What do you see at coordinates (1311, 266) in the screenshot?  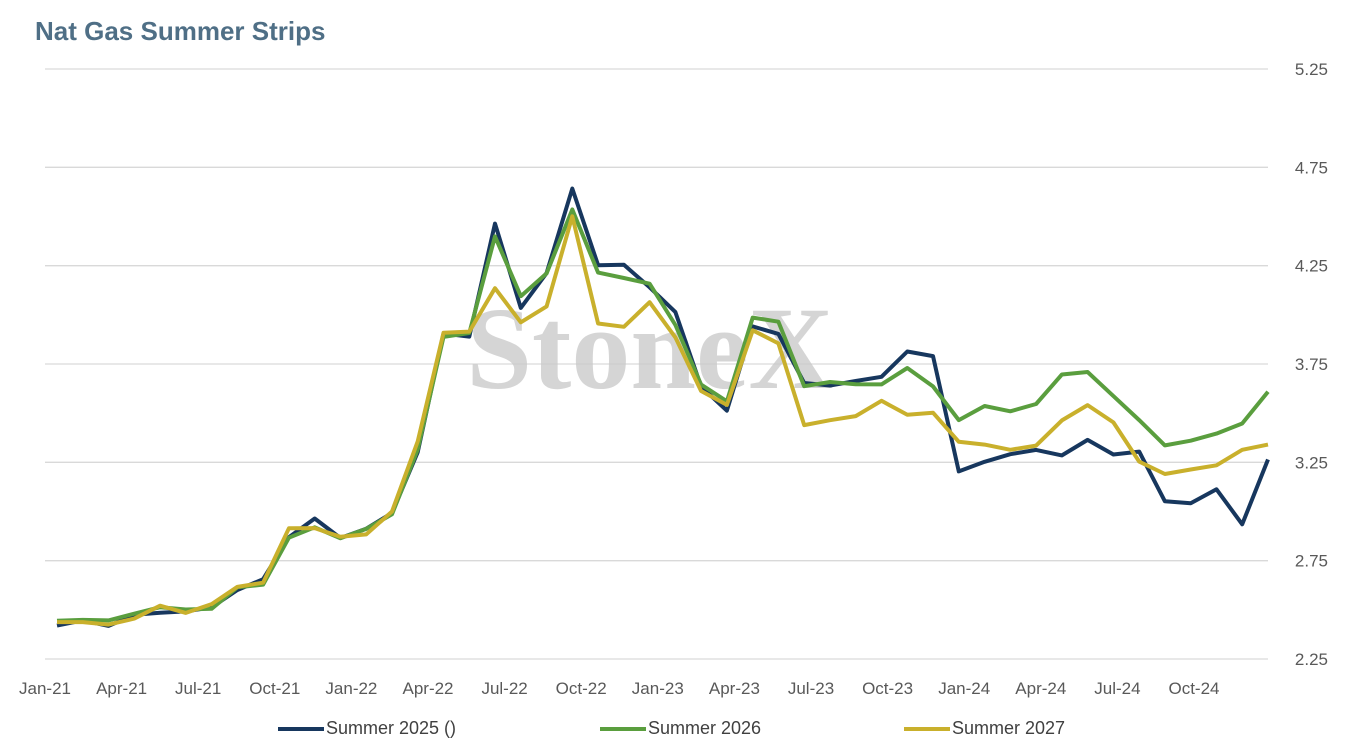 I see `y-tick-label: 4.25` at bounding box center [1311, 266].